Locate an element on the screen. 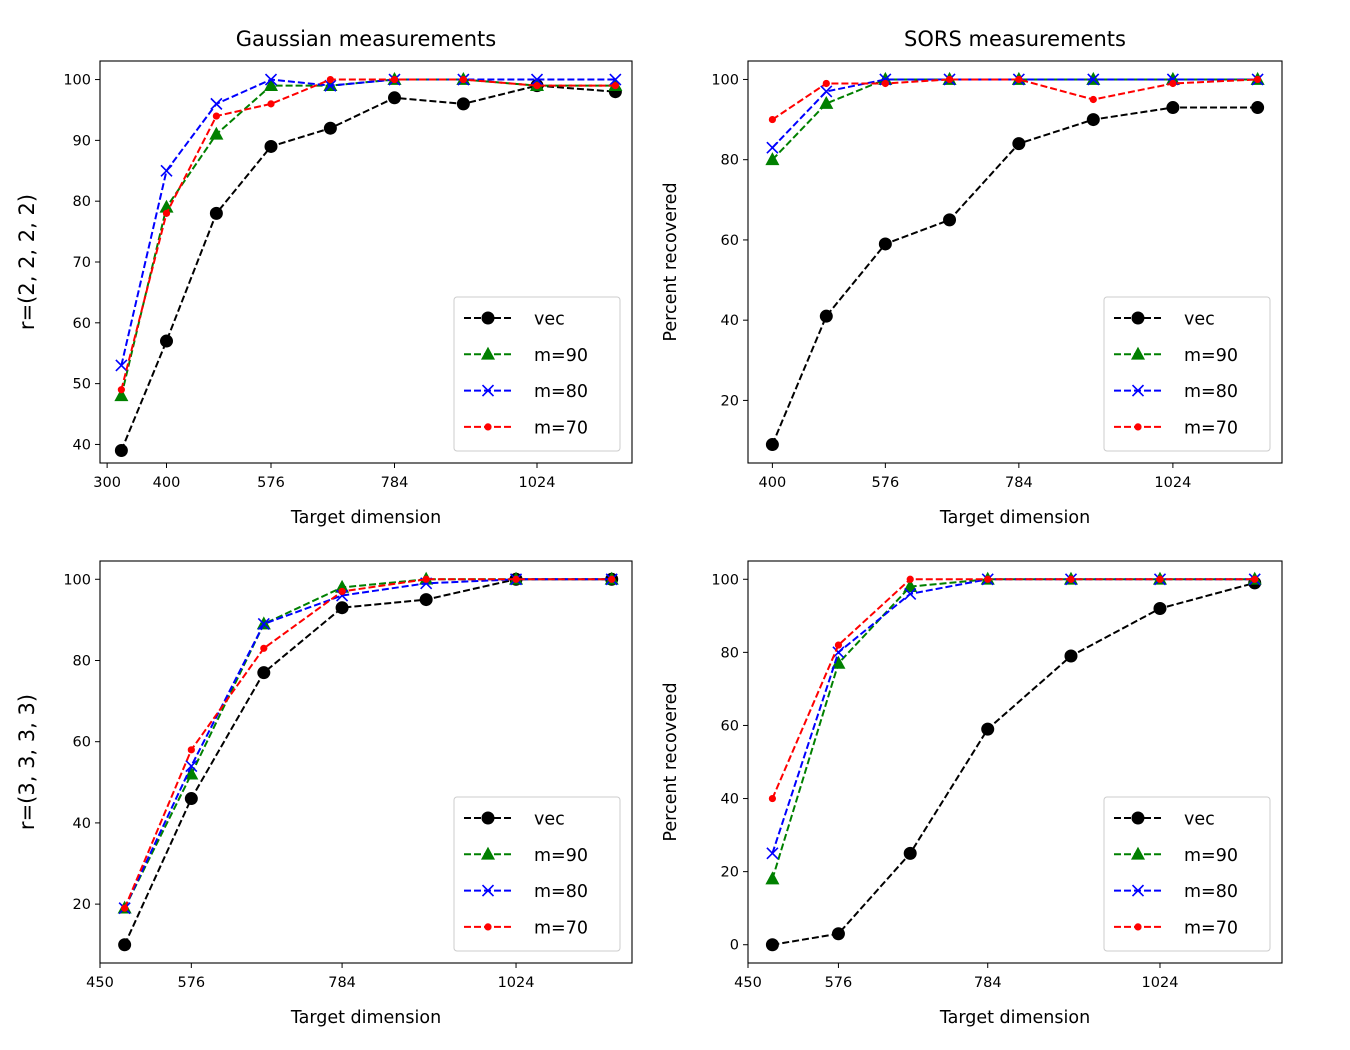 The image size is (1350, 1050). y-tick-label: 90 is located at coordinates (82, 141).